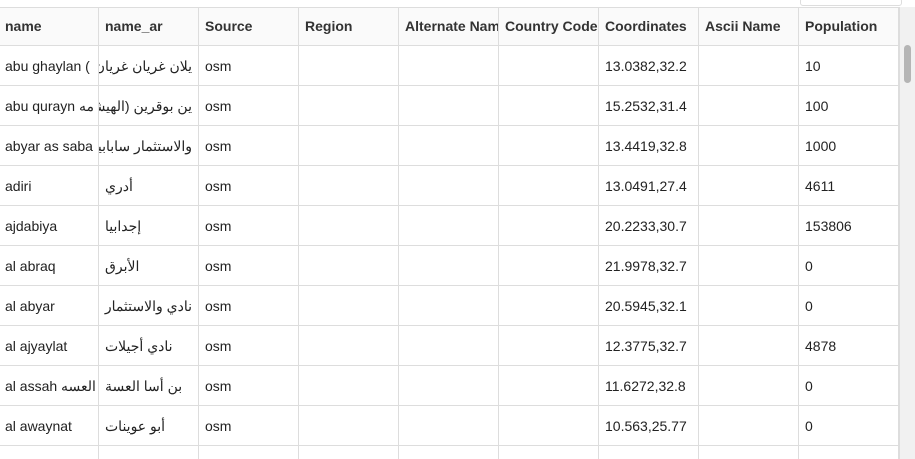  I want to click on cell: al abraq, so click(49, 266).